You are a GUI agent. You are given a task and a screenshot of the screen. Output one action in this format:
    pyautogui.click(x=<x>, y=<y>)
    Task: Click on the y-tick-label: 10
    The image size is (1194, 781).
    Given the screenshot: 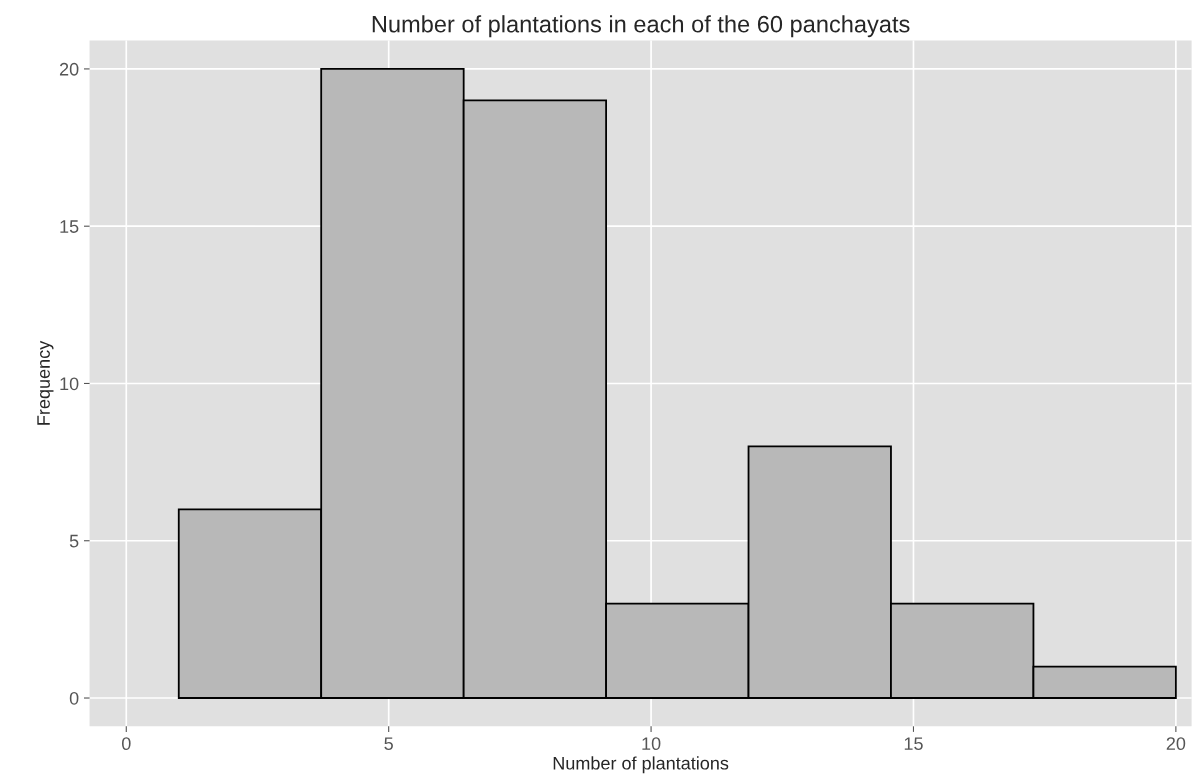 What is the action you would take?
    pyautogui.click(x=69, y=384)
    